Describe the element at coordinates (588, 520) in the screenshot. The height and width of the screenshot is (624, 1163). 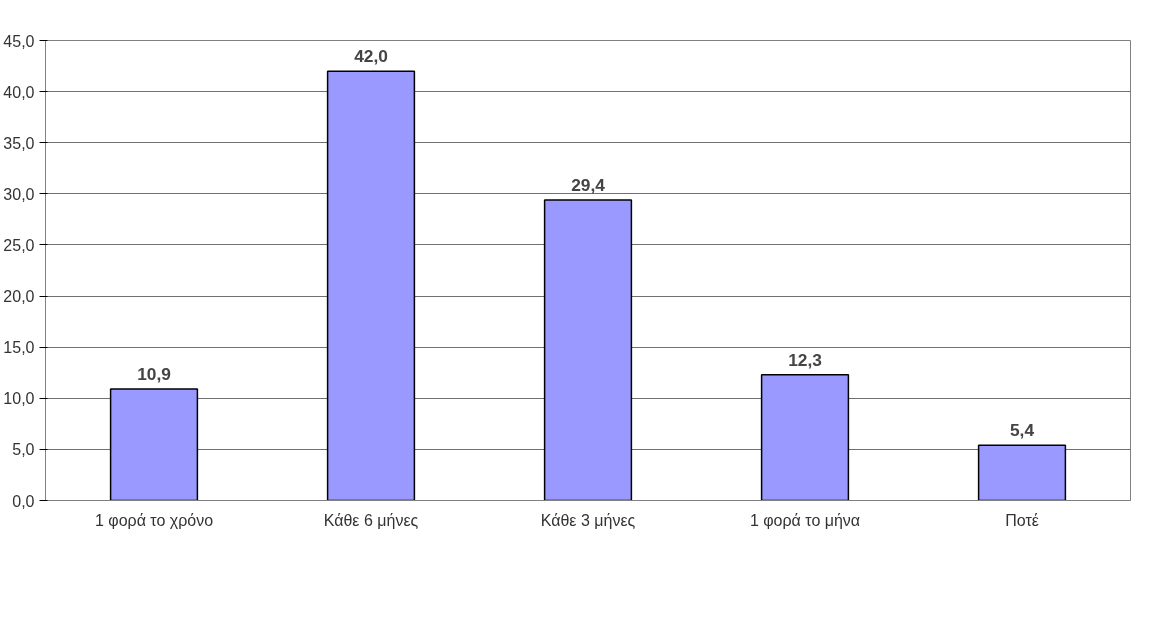
I see `x-tick-label: Κάθε 3 μήνες` at that location.